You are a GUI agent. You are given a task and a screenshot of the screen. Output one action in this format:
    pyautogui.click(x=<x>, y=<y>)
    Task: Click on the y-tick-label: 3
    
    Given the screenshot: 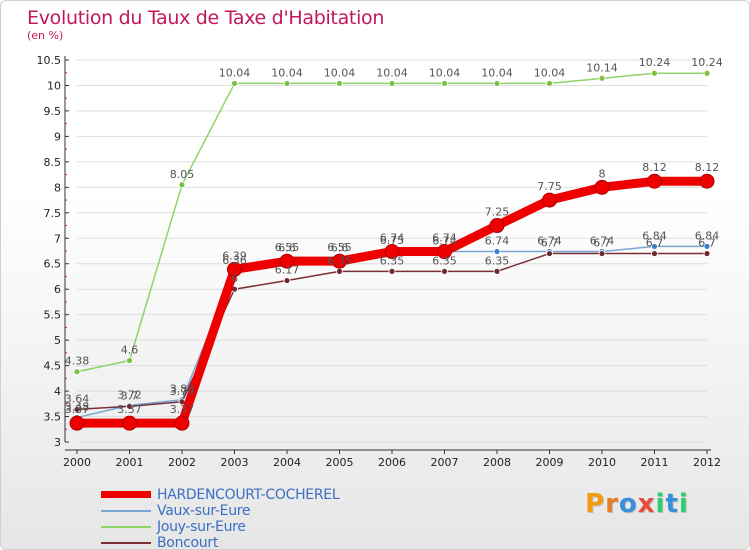 What is the action you would take?
    pyautogui.click(x=57, y=442)
    